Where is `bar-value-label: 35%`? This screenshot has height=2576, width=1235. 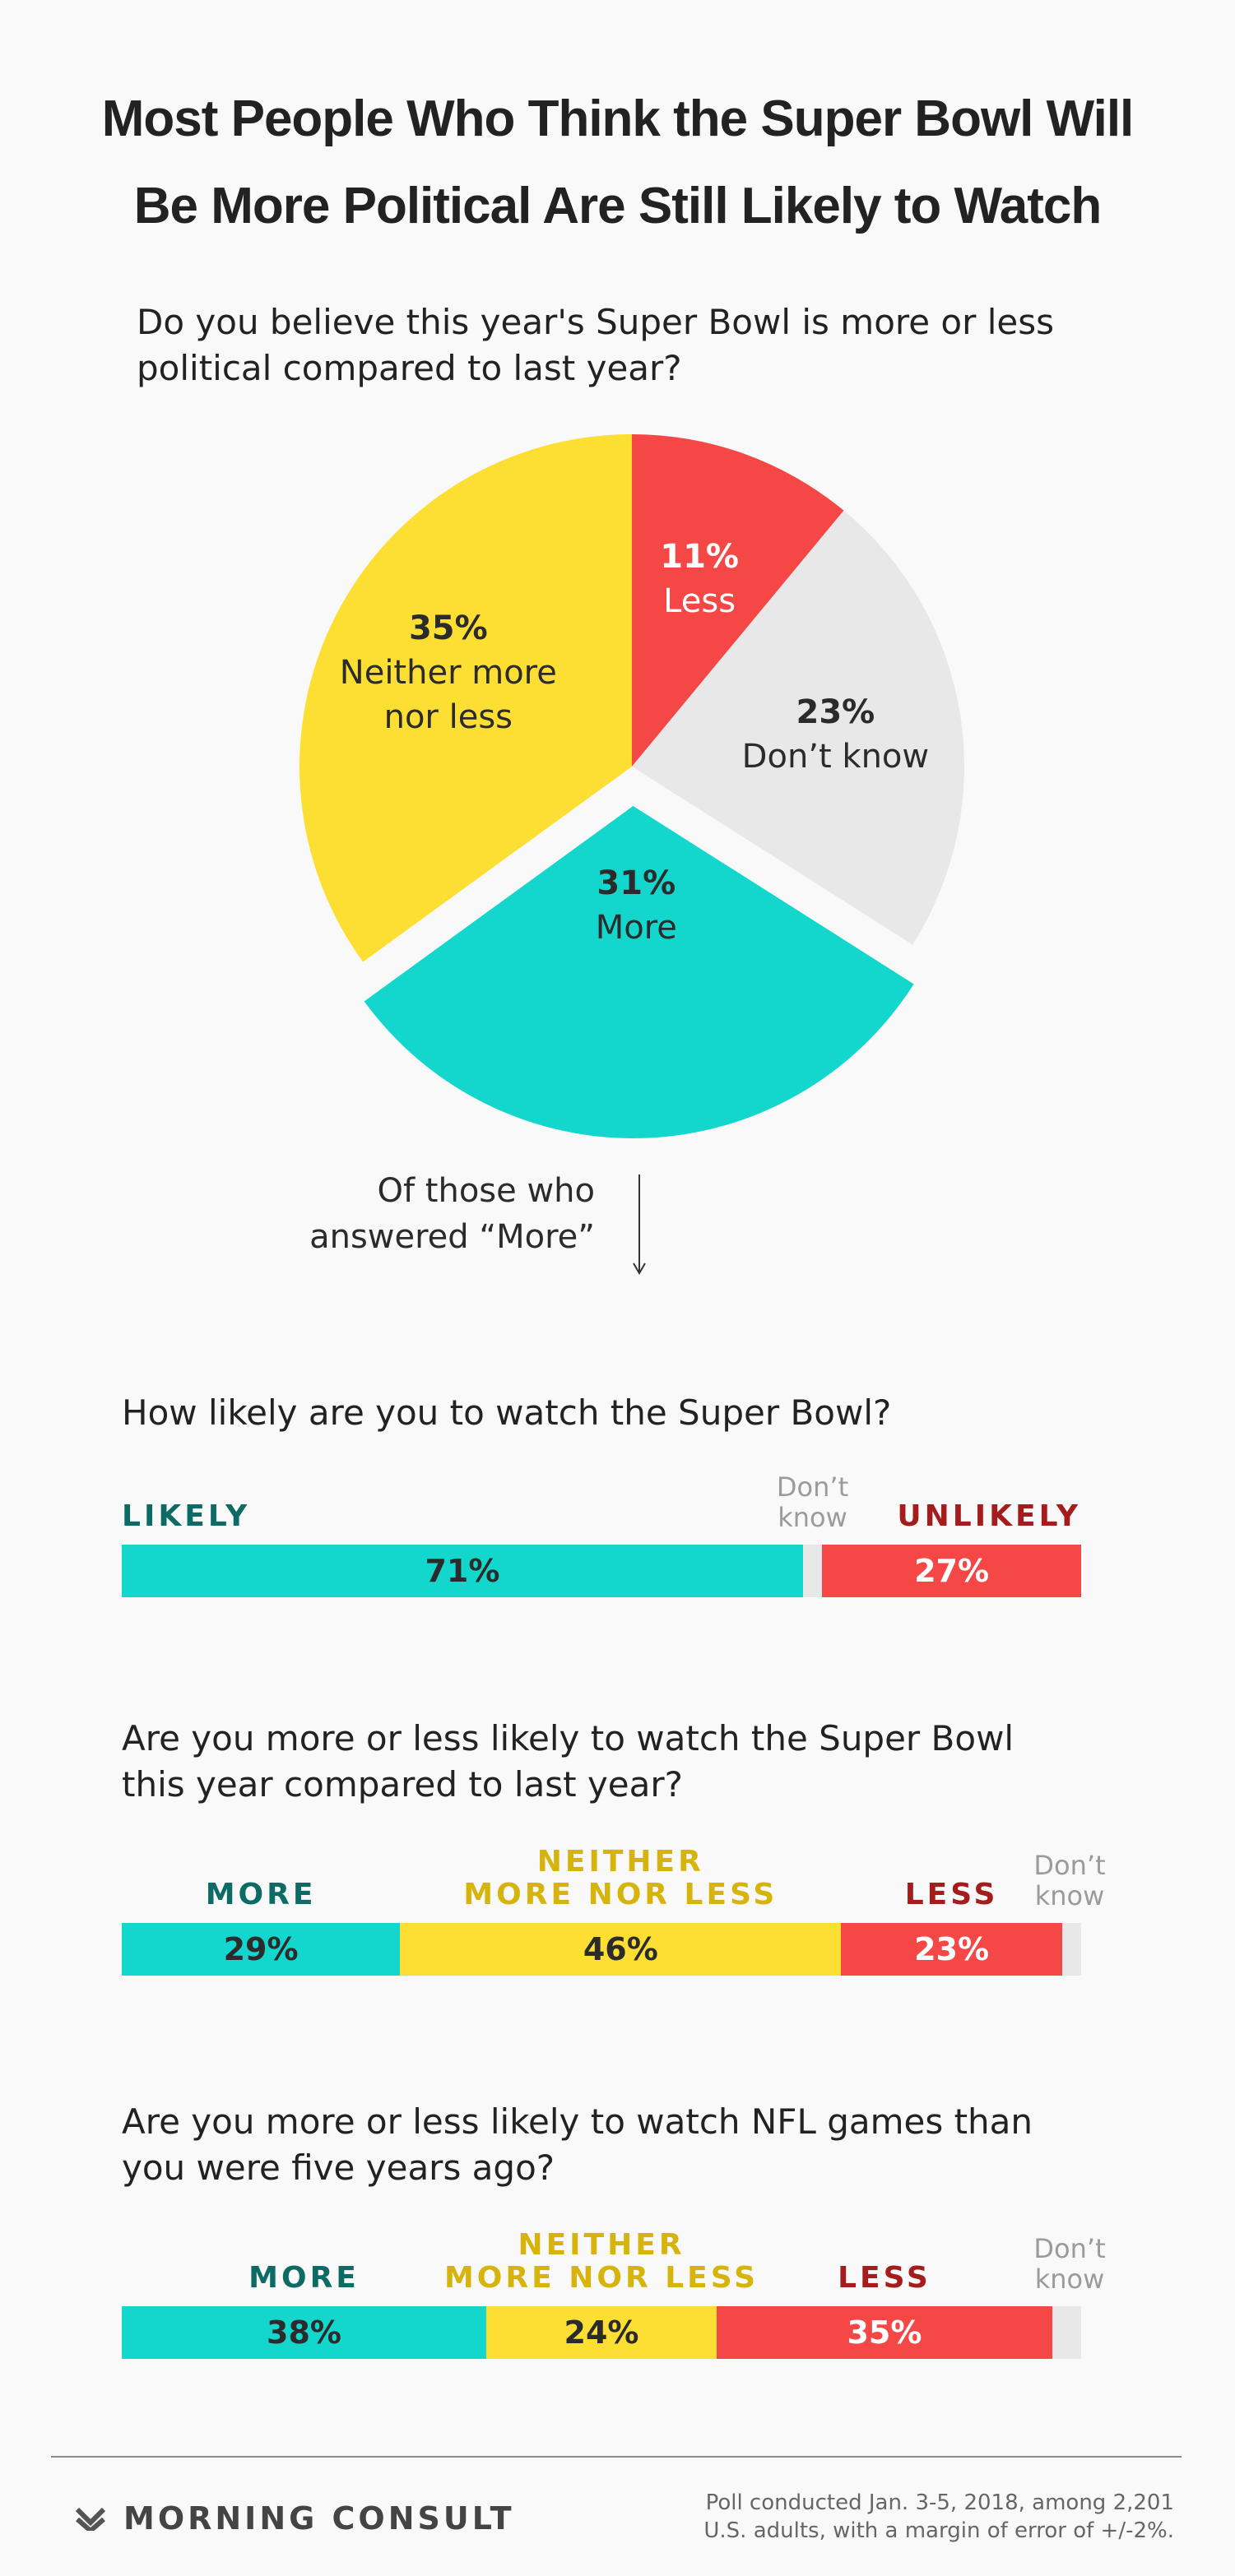 bar-value-label: 35% is located at coordinates (884, 2333).